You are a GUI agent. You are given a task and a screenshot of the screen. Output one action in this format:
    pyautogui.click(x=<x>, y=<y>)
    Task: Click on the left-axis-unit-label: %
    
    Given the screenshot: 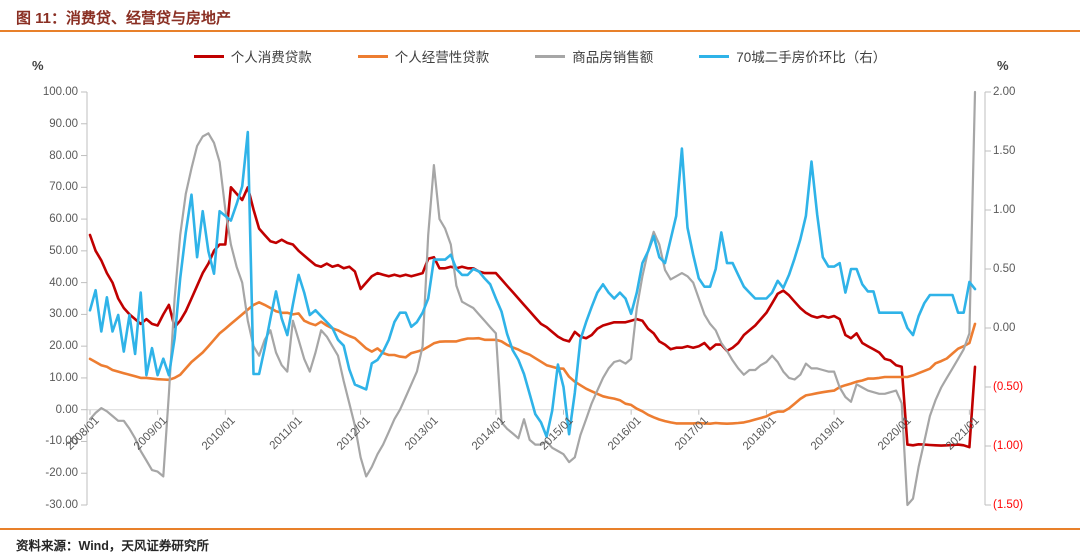 What is the action you would take?
    pyautogui.click(x=38, y=65)
    